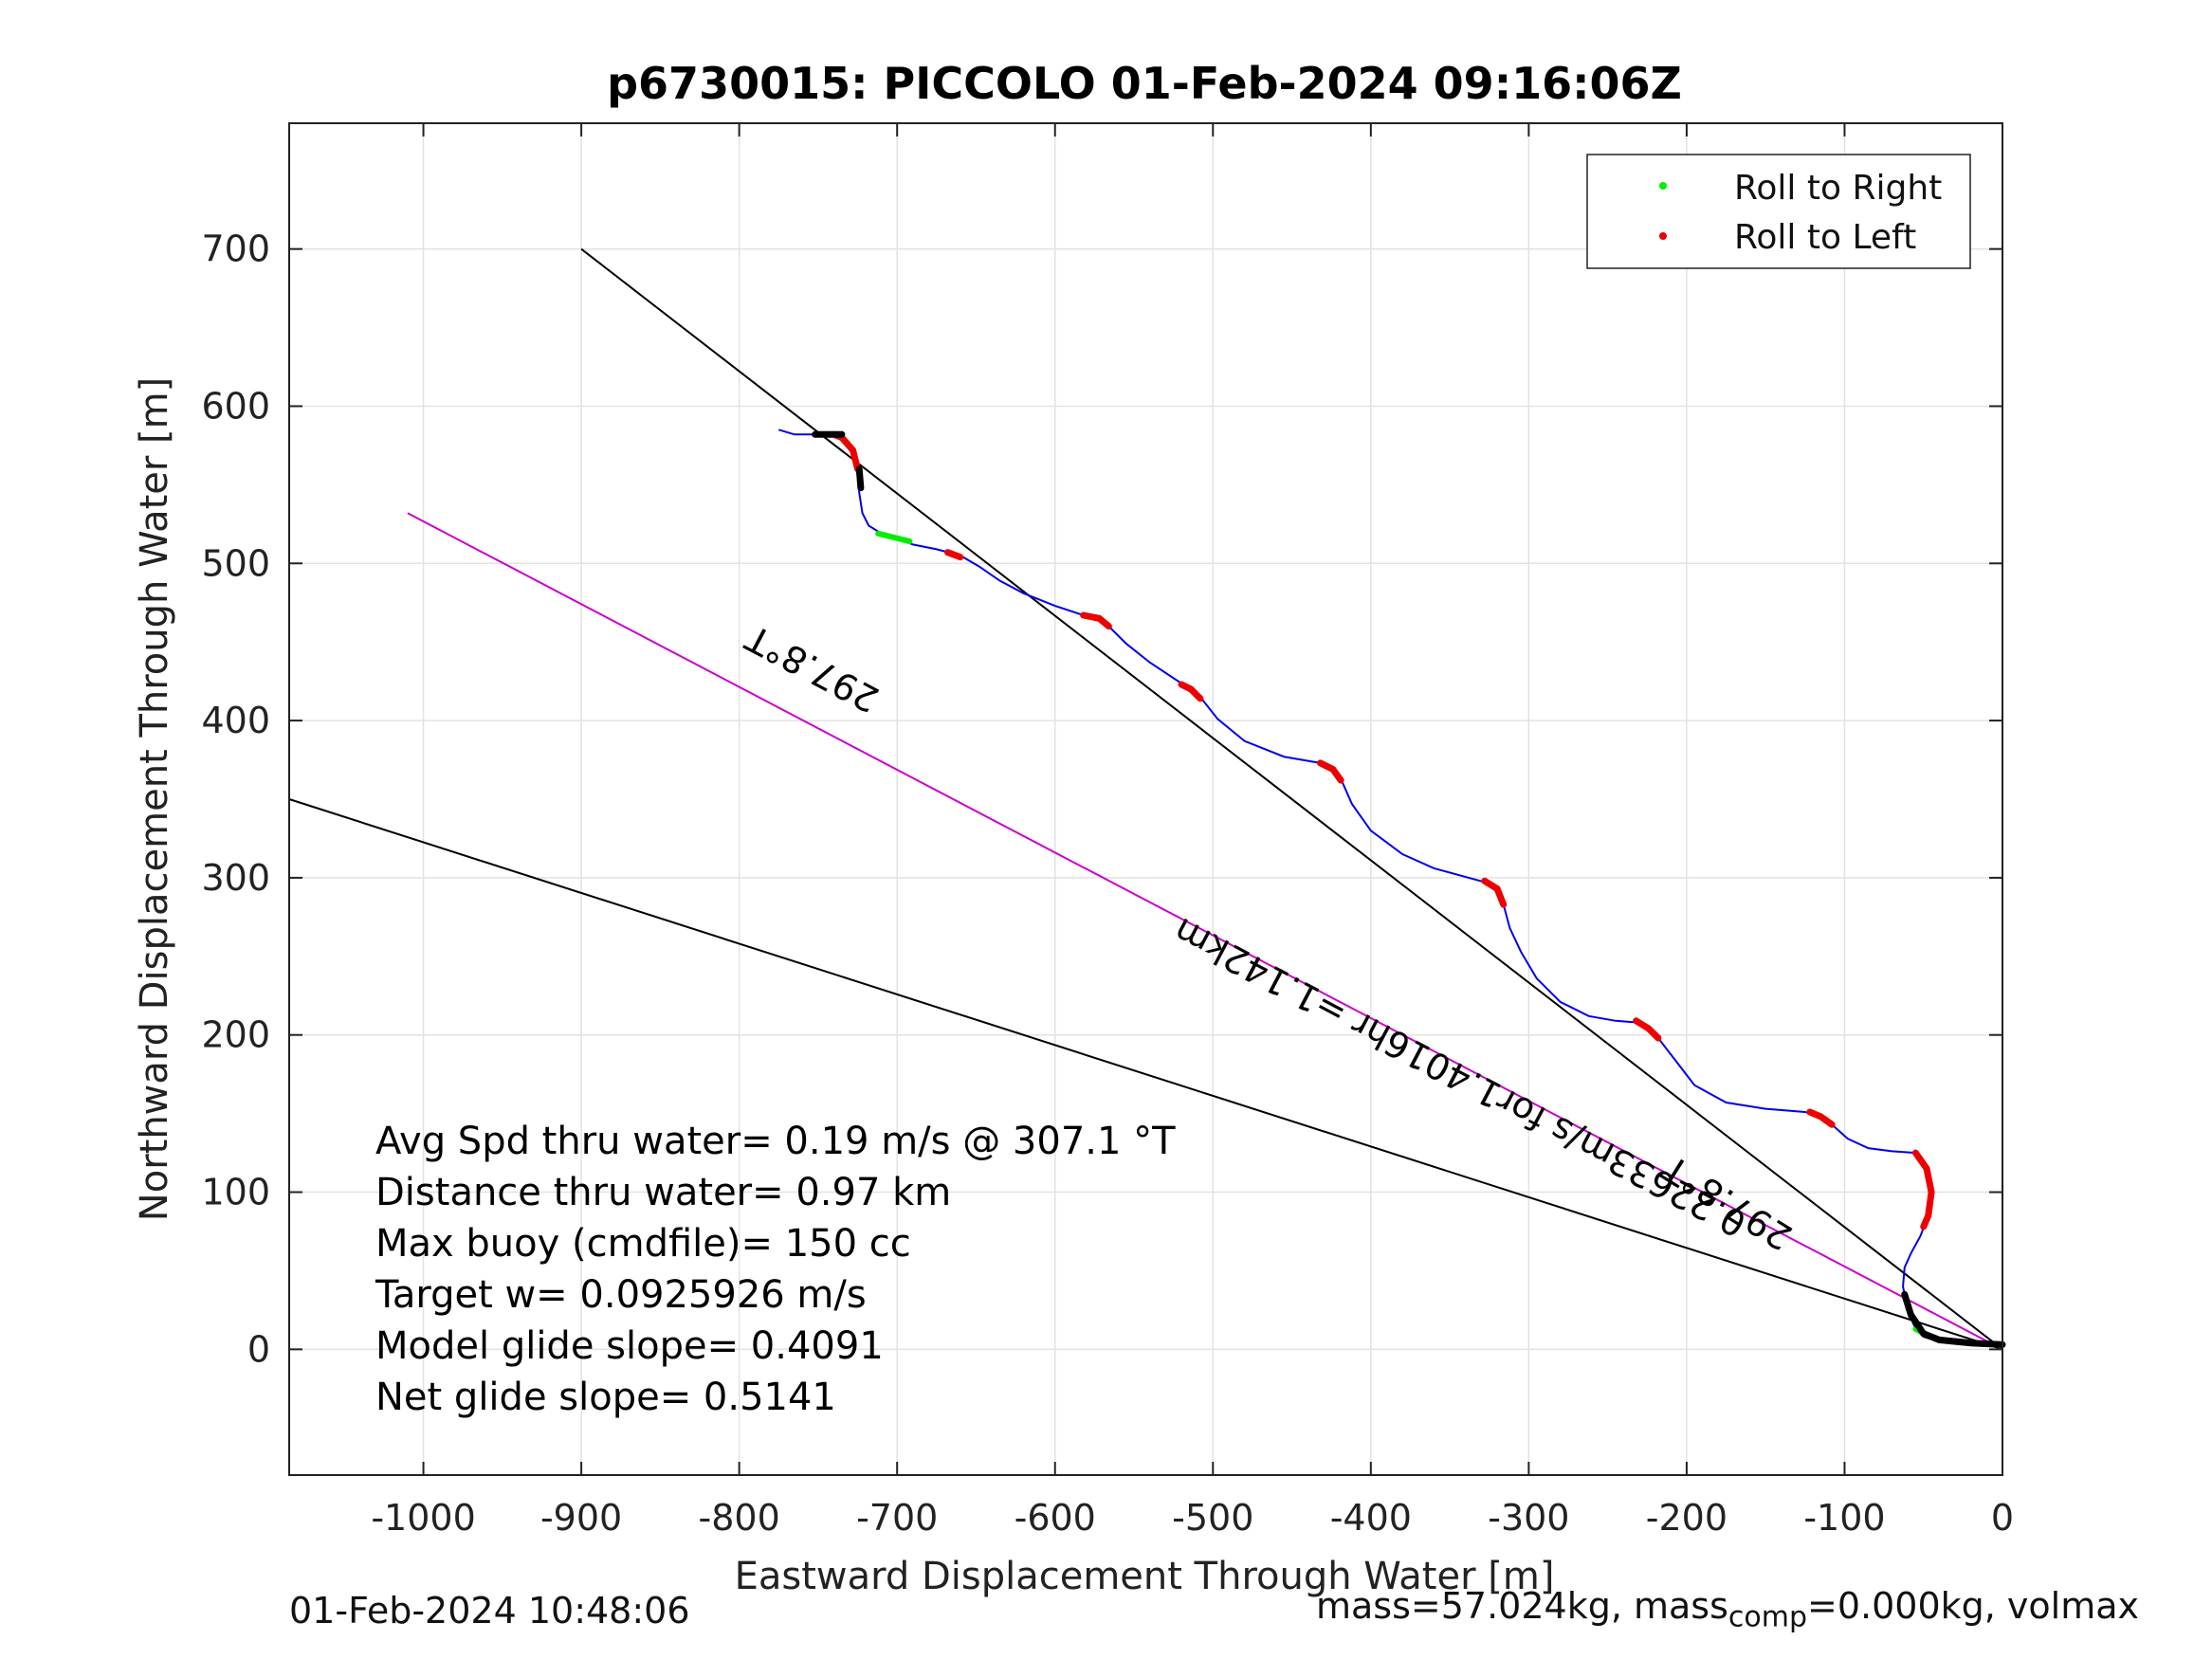  What do you see at coordinates (1522, 1606) in the screenshot?
I see `footer-mass: mass=57.024kg, mass` at bounding box center [1522, 1606].